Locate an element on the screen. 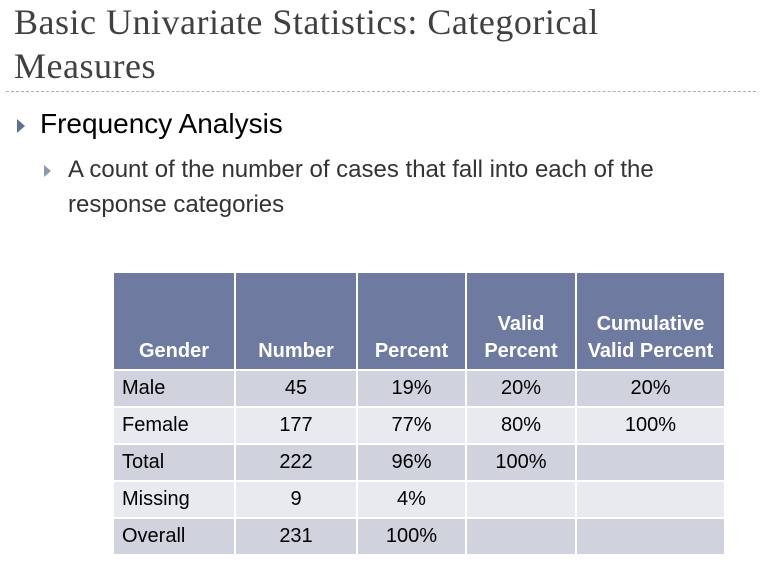 The width and height of the screenshot is (760, 579). table-cell: 222 is located at coordinates (296, 462).